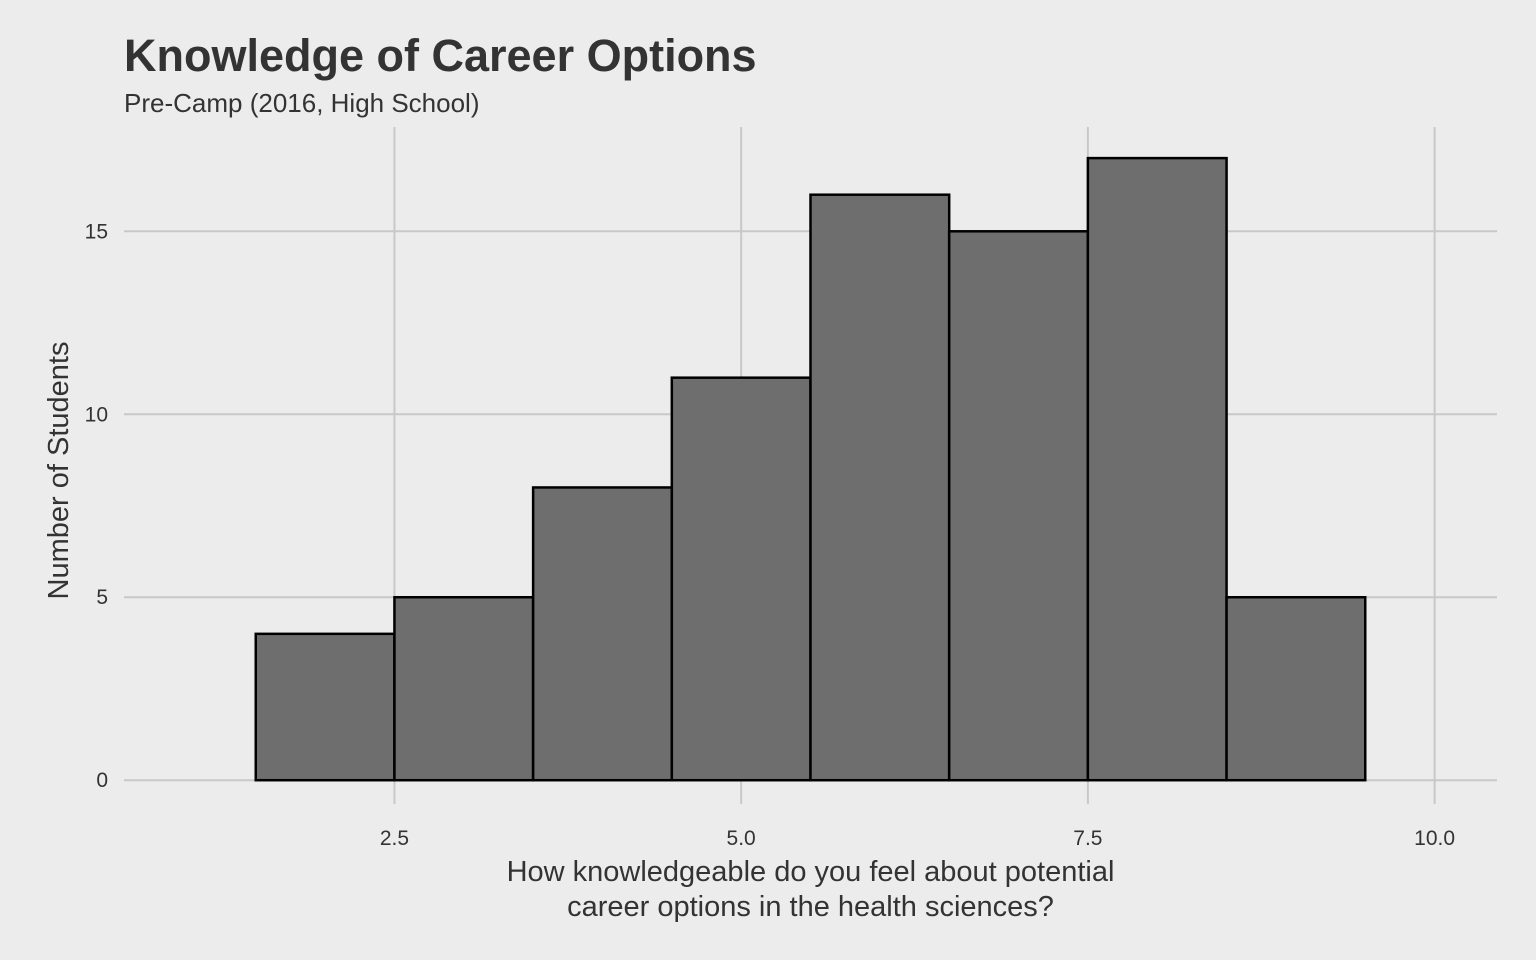  I want to click on x-axis-title-line-1: career options in the health sciences?, so click(810, 907).